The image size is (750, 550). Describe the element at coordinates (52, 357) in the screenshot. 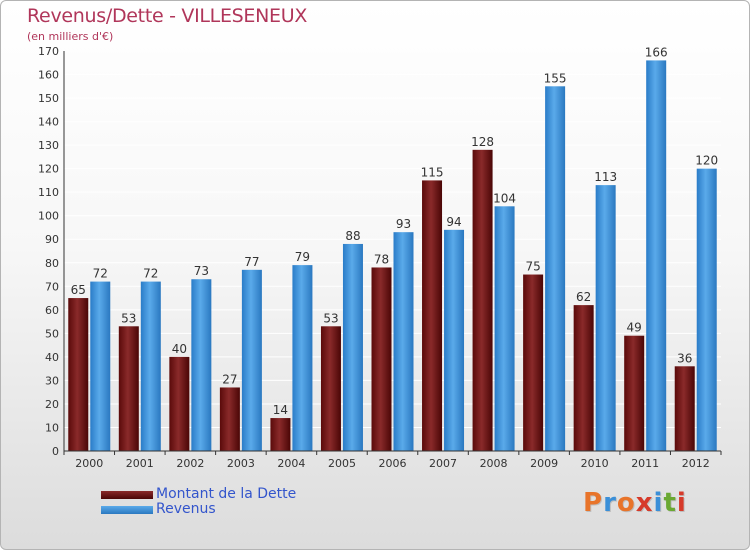

I see `y-tick-label: 40` at that location.